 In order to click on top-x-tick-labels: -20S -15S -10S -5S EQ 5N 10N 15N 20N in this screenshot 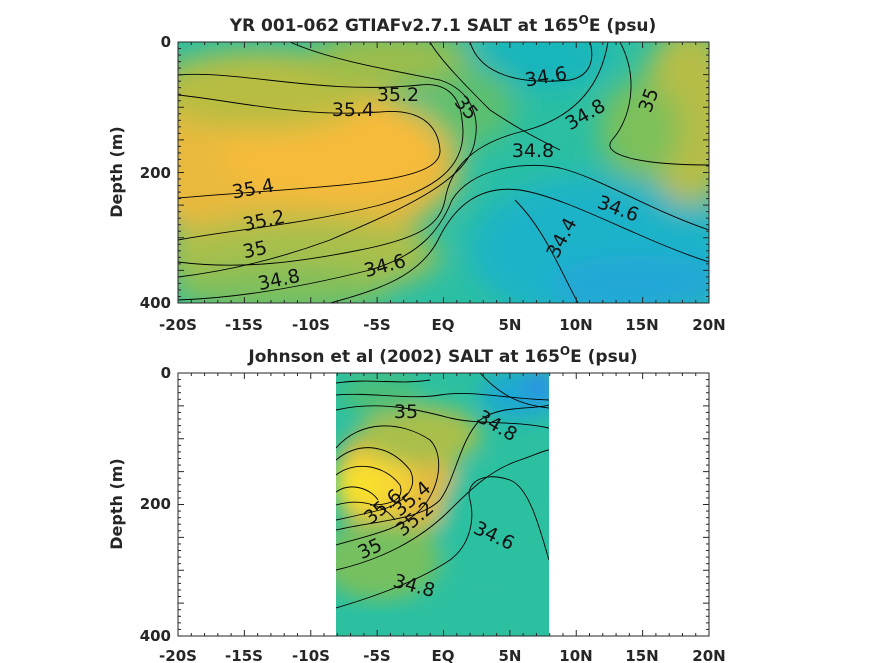, I will do `click(442, 325)`.